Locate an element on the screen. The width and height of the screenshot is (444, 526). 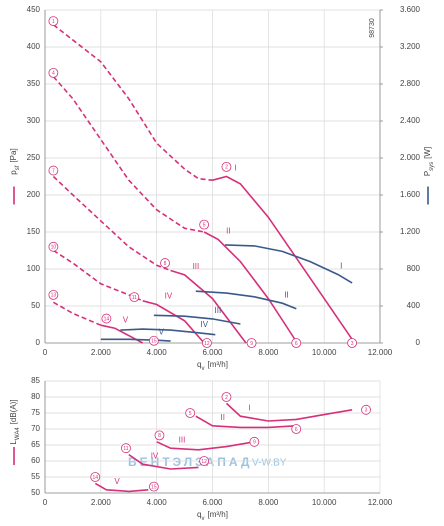
code: 98730 is located at coordinates (372, 28).